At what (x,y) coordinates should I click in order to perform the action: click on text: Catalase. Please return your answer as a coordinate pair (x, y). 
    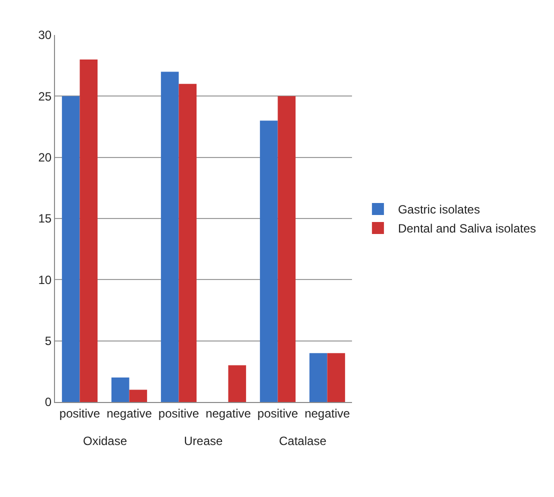
    Looking at the image, I should click on (303, 441).